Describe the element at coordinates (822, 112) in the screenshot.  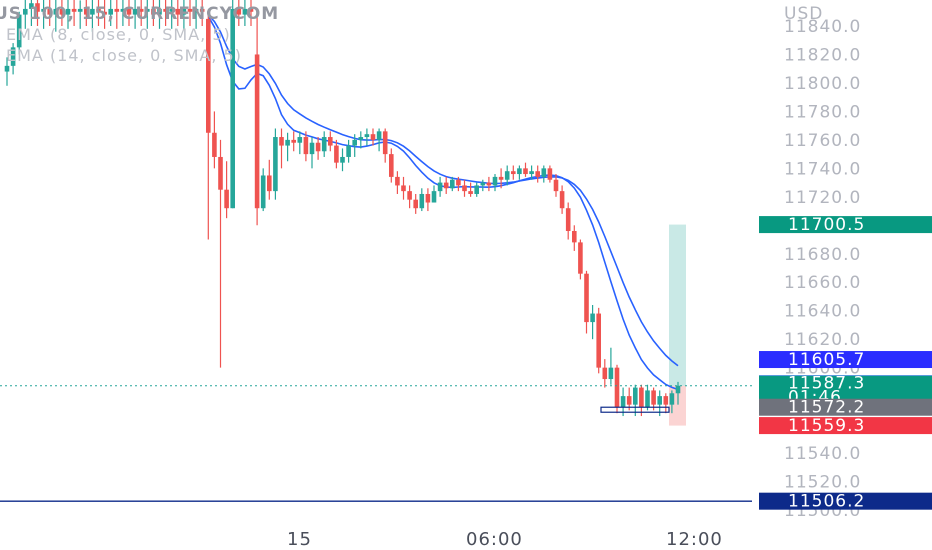
I see `y-tick-label: 11780.0` at that location.